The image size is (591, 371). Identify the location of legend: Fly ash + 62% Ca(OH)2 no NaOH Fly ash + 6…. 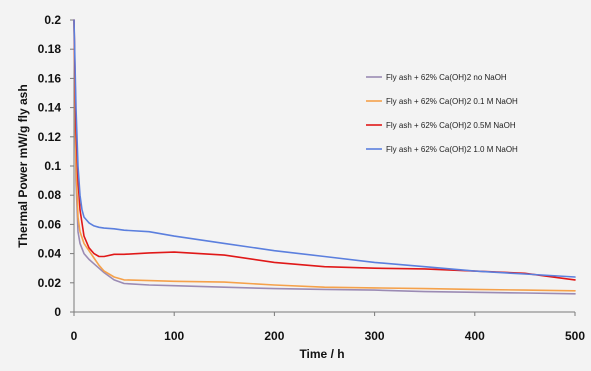
(442, 113).